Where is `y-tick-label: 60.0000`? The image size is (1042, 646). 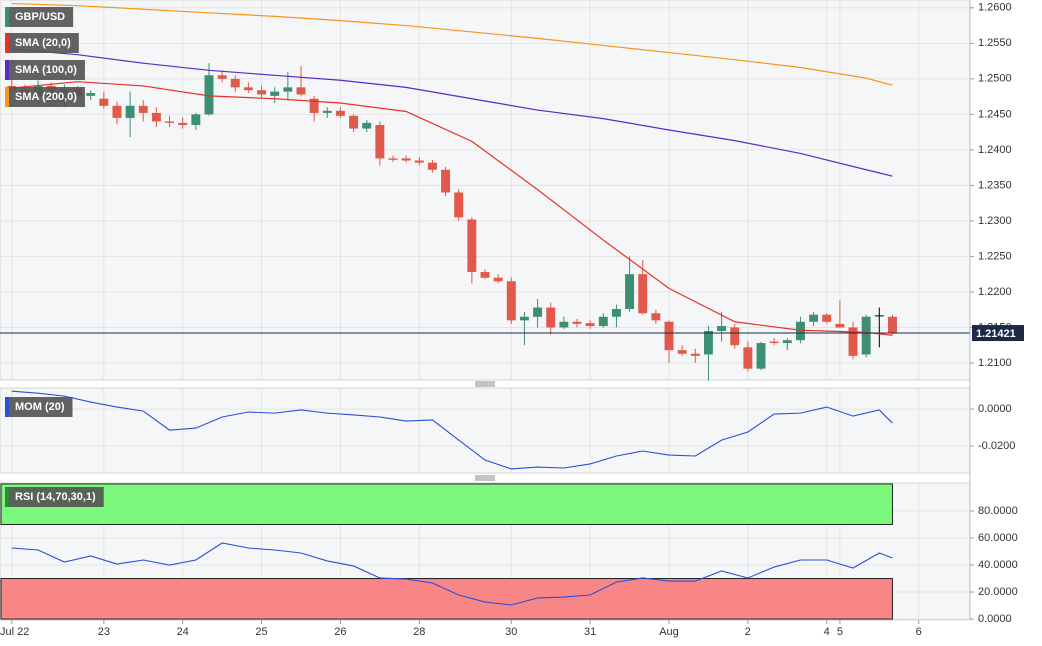
y-tick-label: 60.0000 is located at coordinates (998, 538).